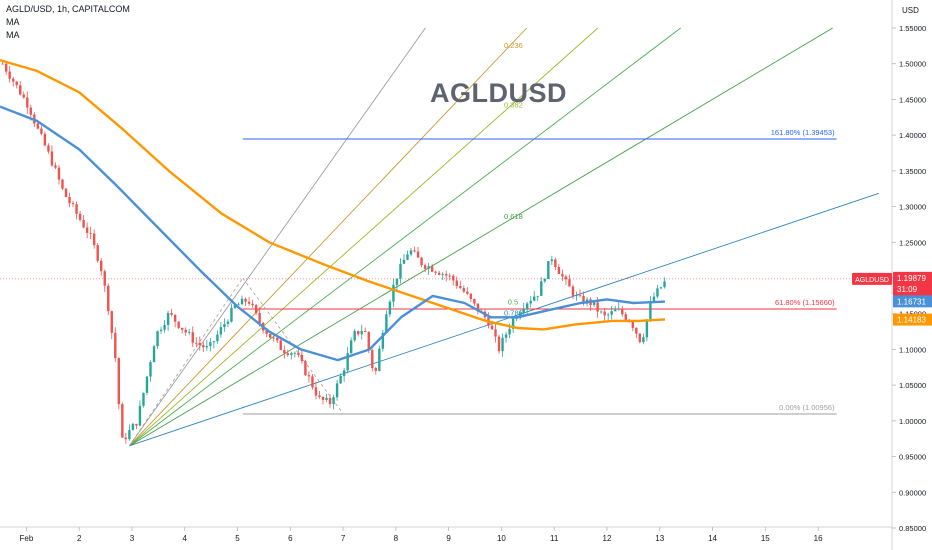 This screenshot has height=550, width=932. What do you see at coordinates (448, 538) in the screenshot?
I see `x-tick-label: 9` at bounding box center [448, 538].